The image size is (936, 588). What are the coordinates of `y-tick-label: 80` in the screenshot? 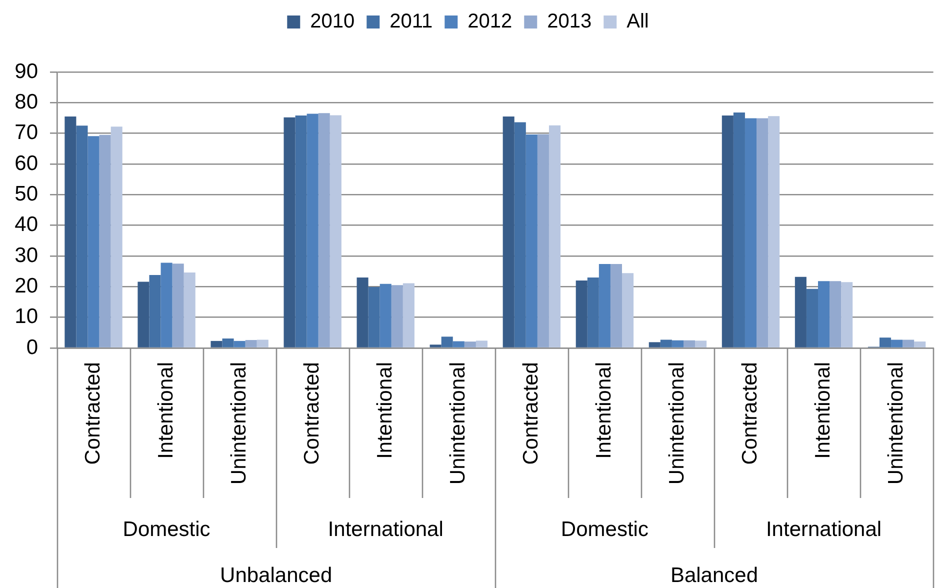 It's located at (26, 102).